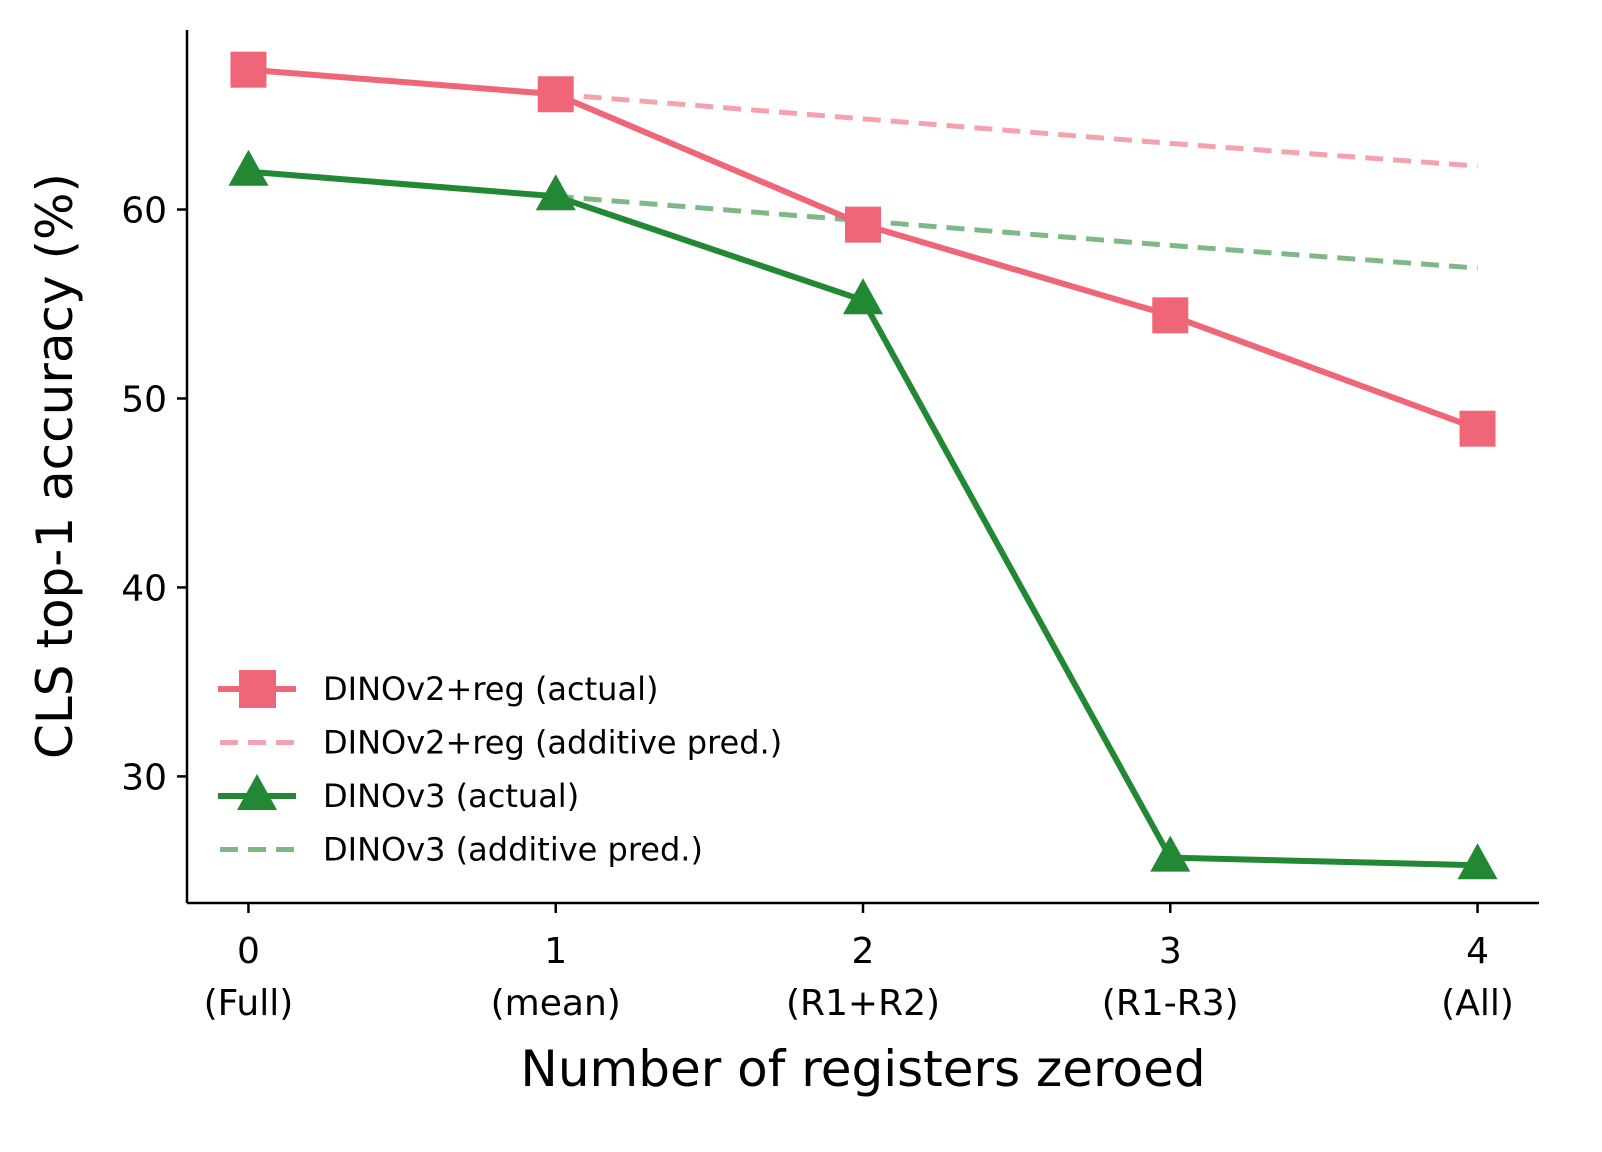  Describe the element at coordinates (552, 743) in the screenshot. I see `legend-label: DINOv2+reg (additive pred.)` at that location.